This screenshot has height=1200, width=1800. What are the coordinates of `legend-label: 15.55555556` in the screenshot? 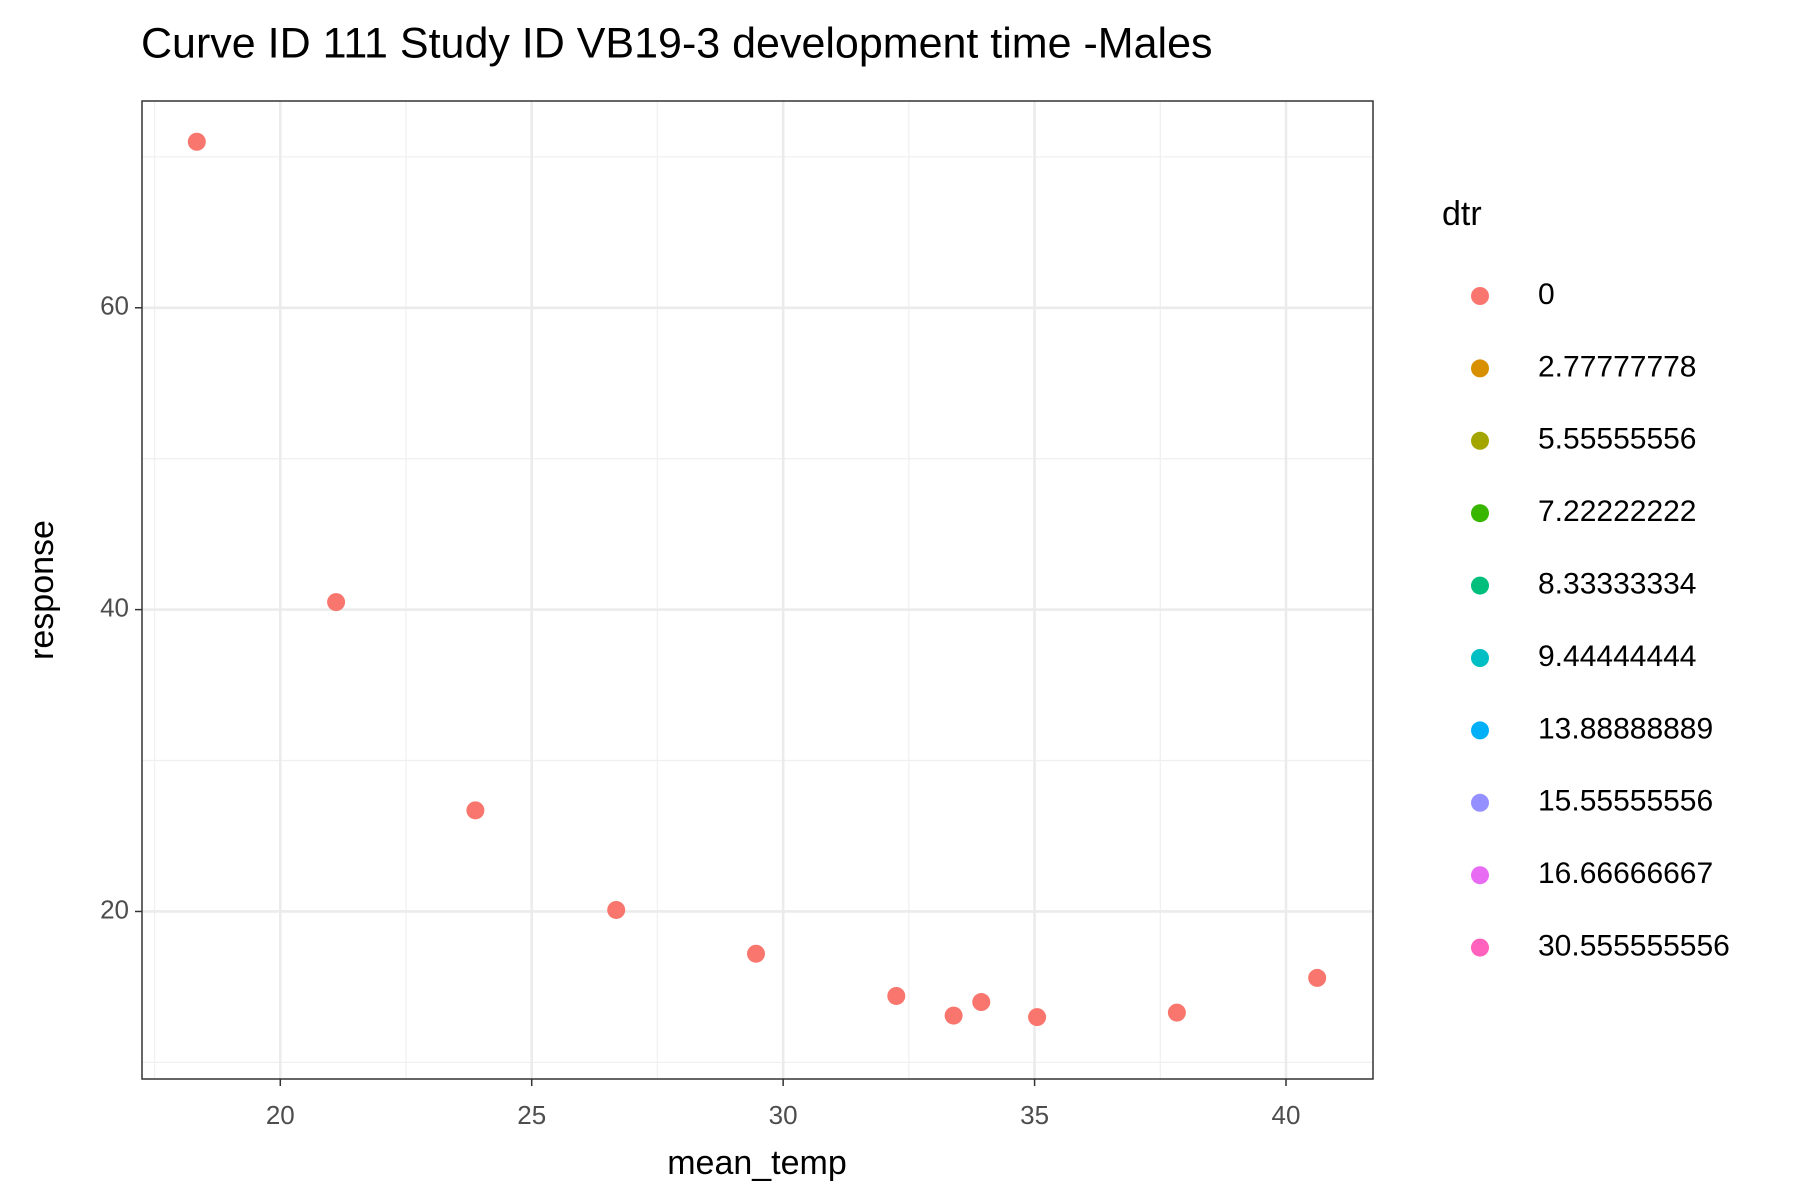 It's located at (1625, 801).